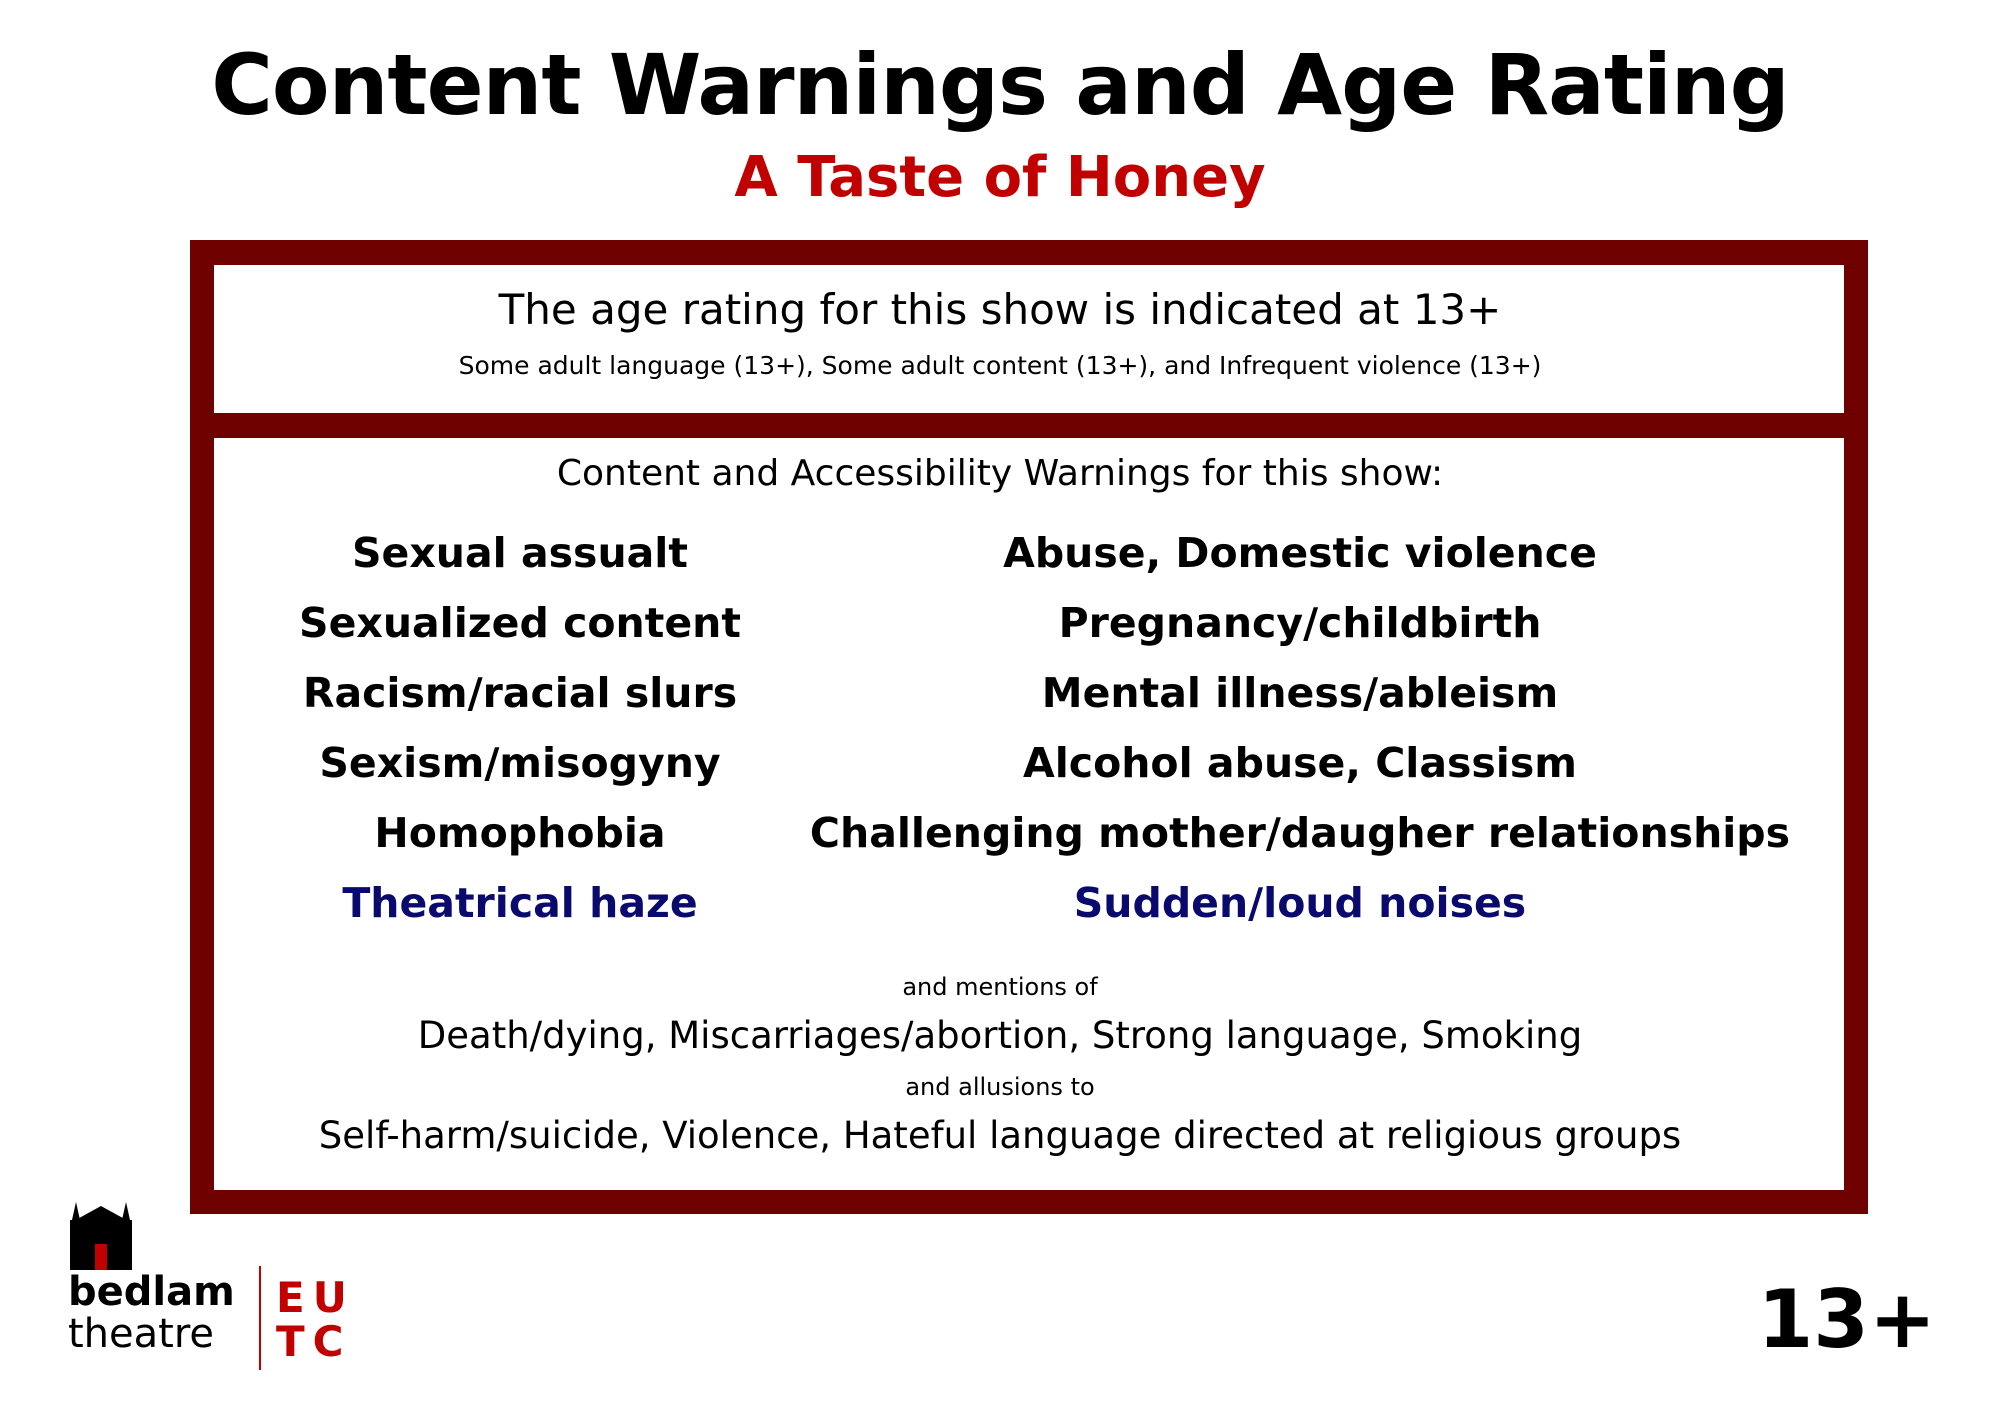 This screenshot has height=1414, width=2000. I want to click on eutc-line-2: TC, so click(314, 1341).